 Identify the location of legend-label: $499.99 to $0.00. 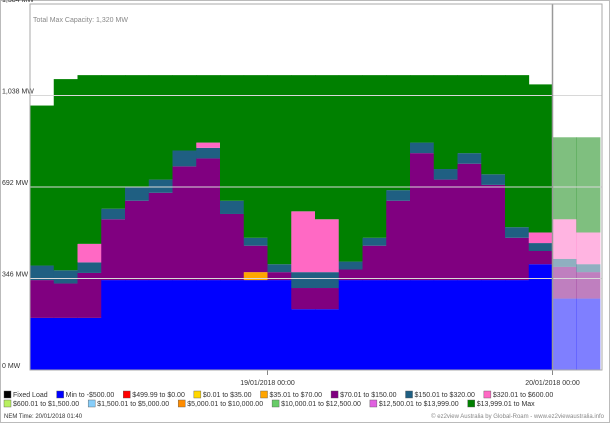
(158, 395).